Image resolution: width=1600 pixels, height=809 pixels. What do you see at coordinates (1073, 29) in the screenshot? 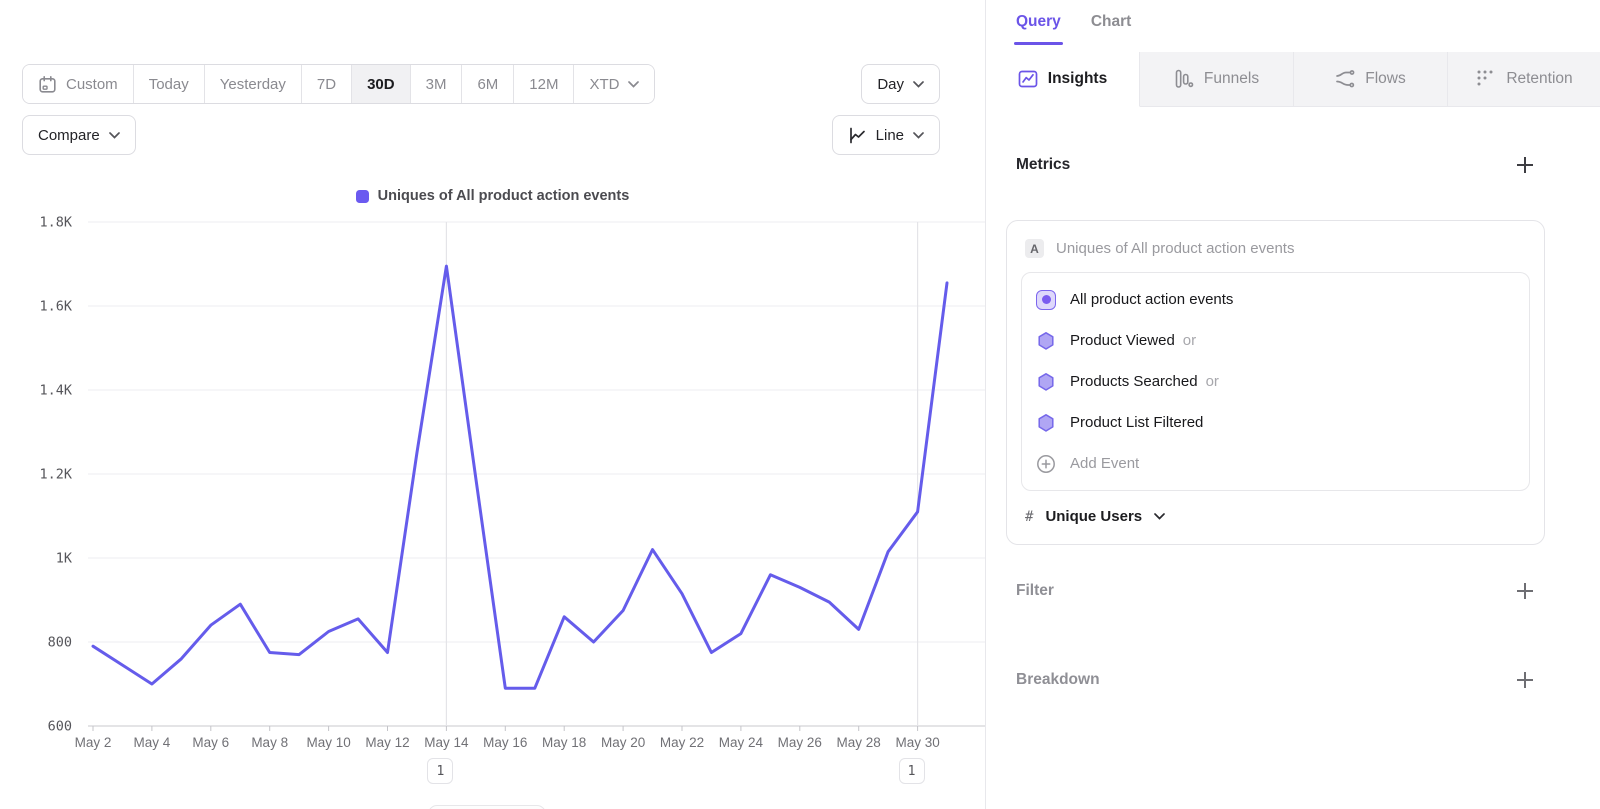
I see `view-tabs: Query Chart` at bounding box center [1073, 29].